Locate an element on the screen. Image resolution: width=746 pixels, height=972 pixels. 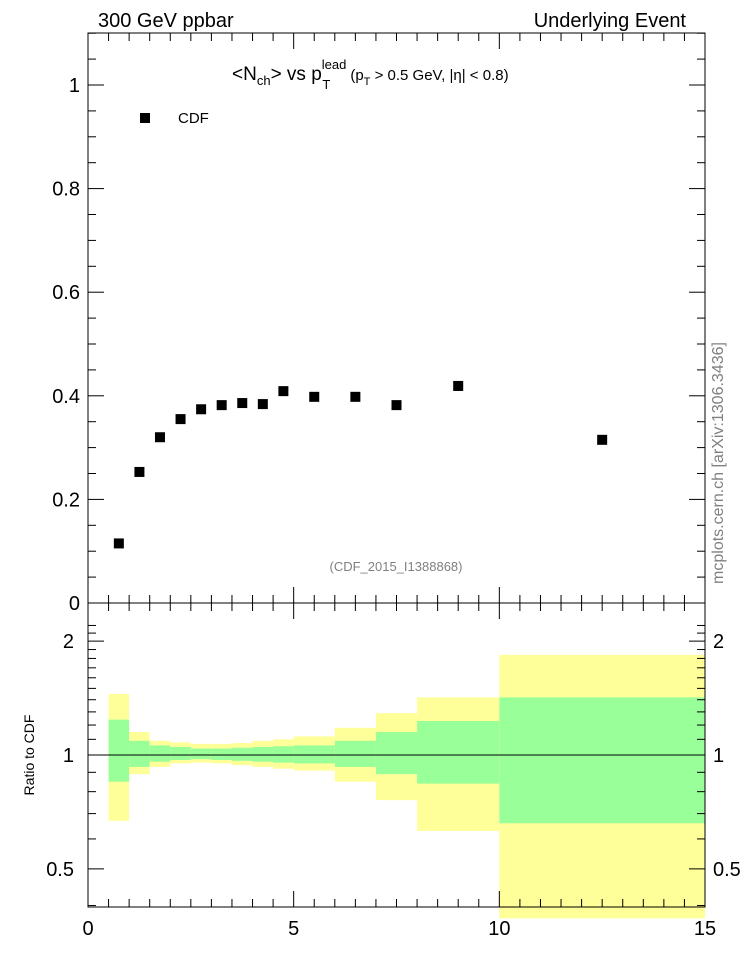
x-tick-label: 5 is located at coordinates (293, 929).